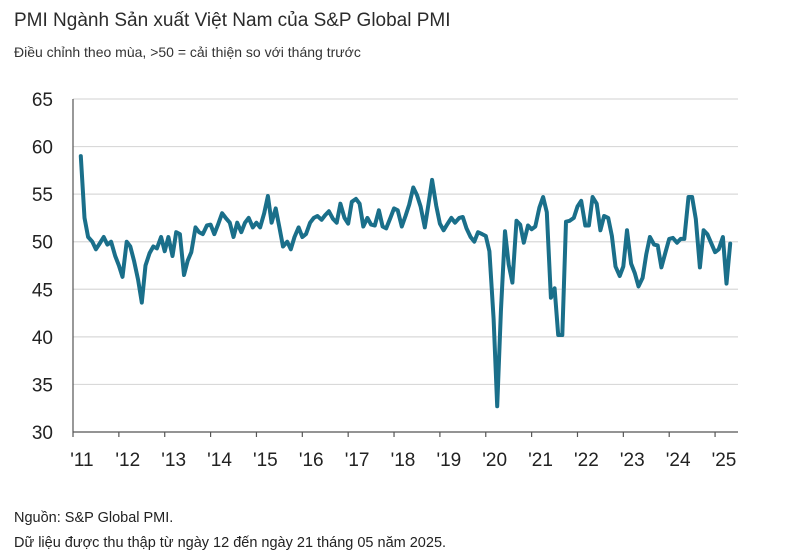 This screenshot has height=558, width=806. Describe the element at coordinates (42, 267) in the screenshot. I see `y-tick-labels: 30 35 40 45 50 55 60 65` at that location.